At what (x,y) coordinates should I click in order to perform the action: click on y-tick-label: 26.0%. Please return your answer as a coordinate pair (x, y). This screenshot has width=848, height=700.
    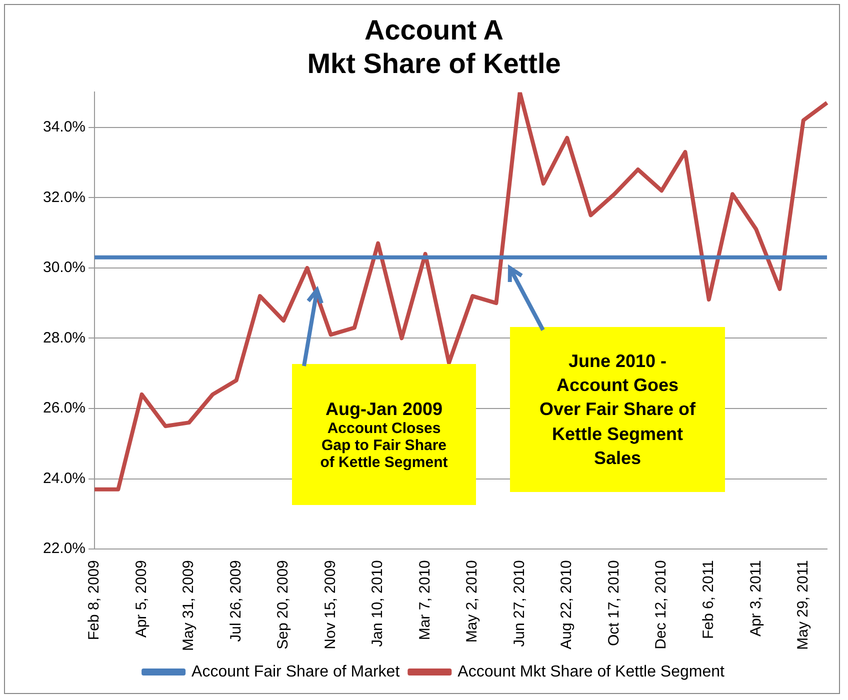
    Looking at the image, I should click on (64, 408).